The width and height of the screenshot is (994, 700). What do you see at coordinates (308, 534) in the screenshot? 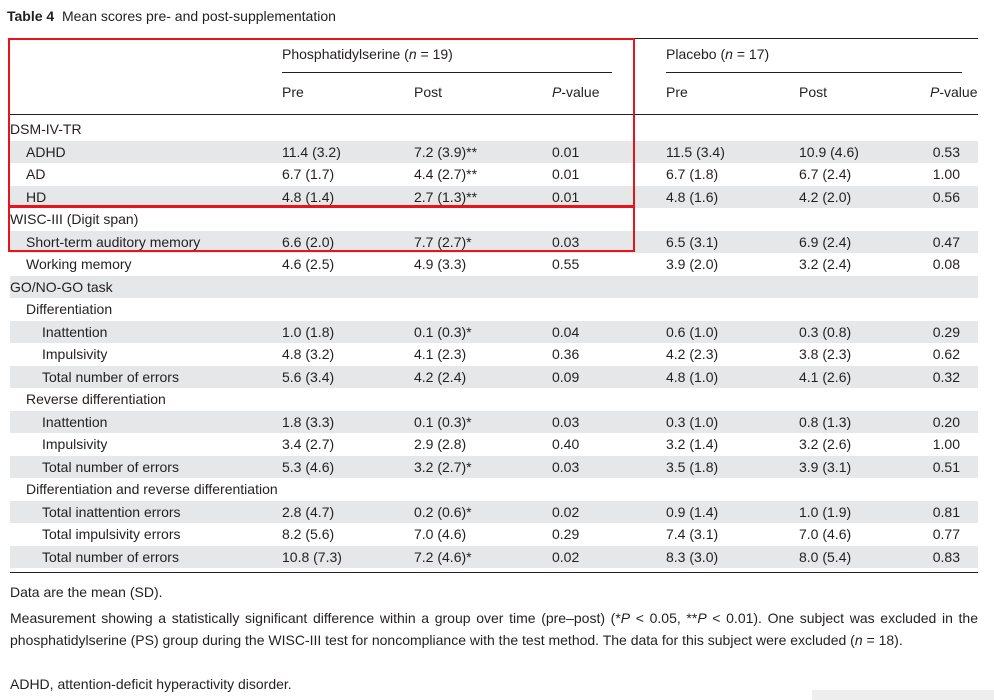
I see `ps-pre-cell: 8.2 (5.6)` at bounding box center [308, 534].